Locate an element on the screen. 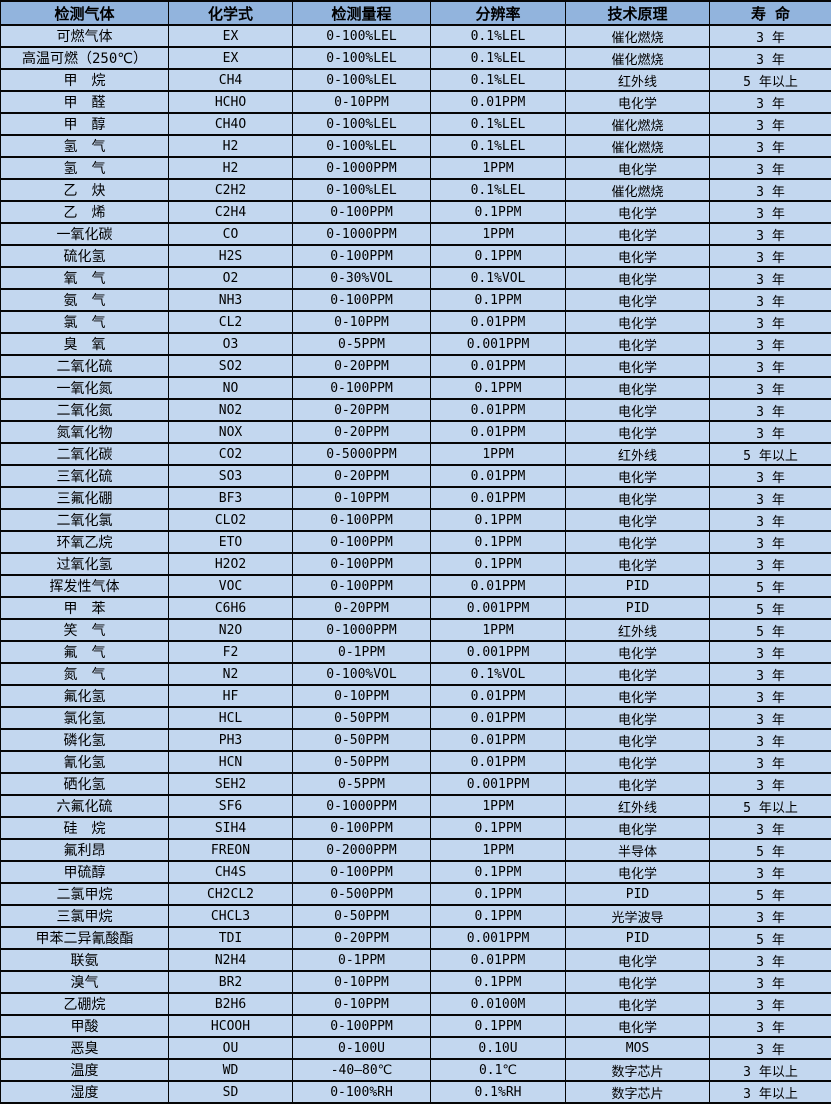 The image size is (831, 1104). cell-formula: CLO2 is located at coordinates (231, 520).